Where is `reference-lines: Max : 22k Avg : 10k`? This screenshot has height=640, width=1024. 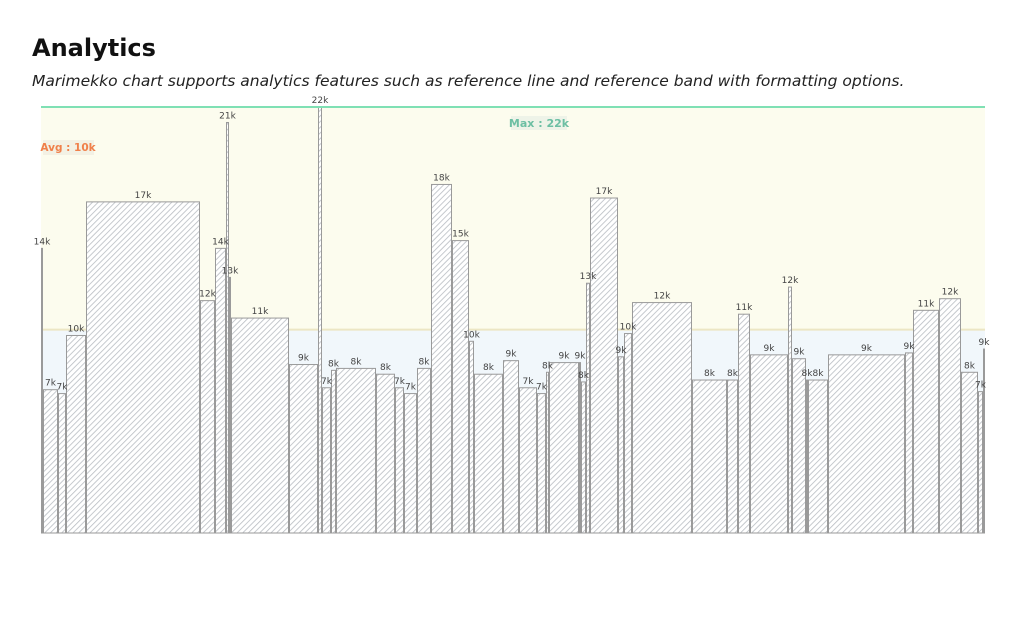 reference-lines: Max : 22k Avg : 10k is located at coordinates (512, 130).